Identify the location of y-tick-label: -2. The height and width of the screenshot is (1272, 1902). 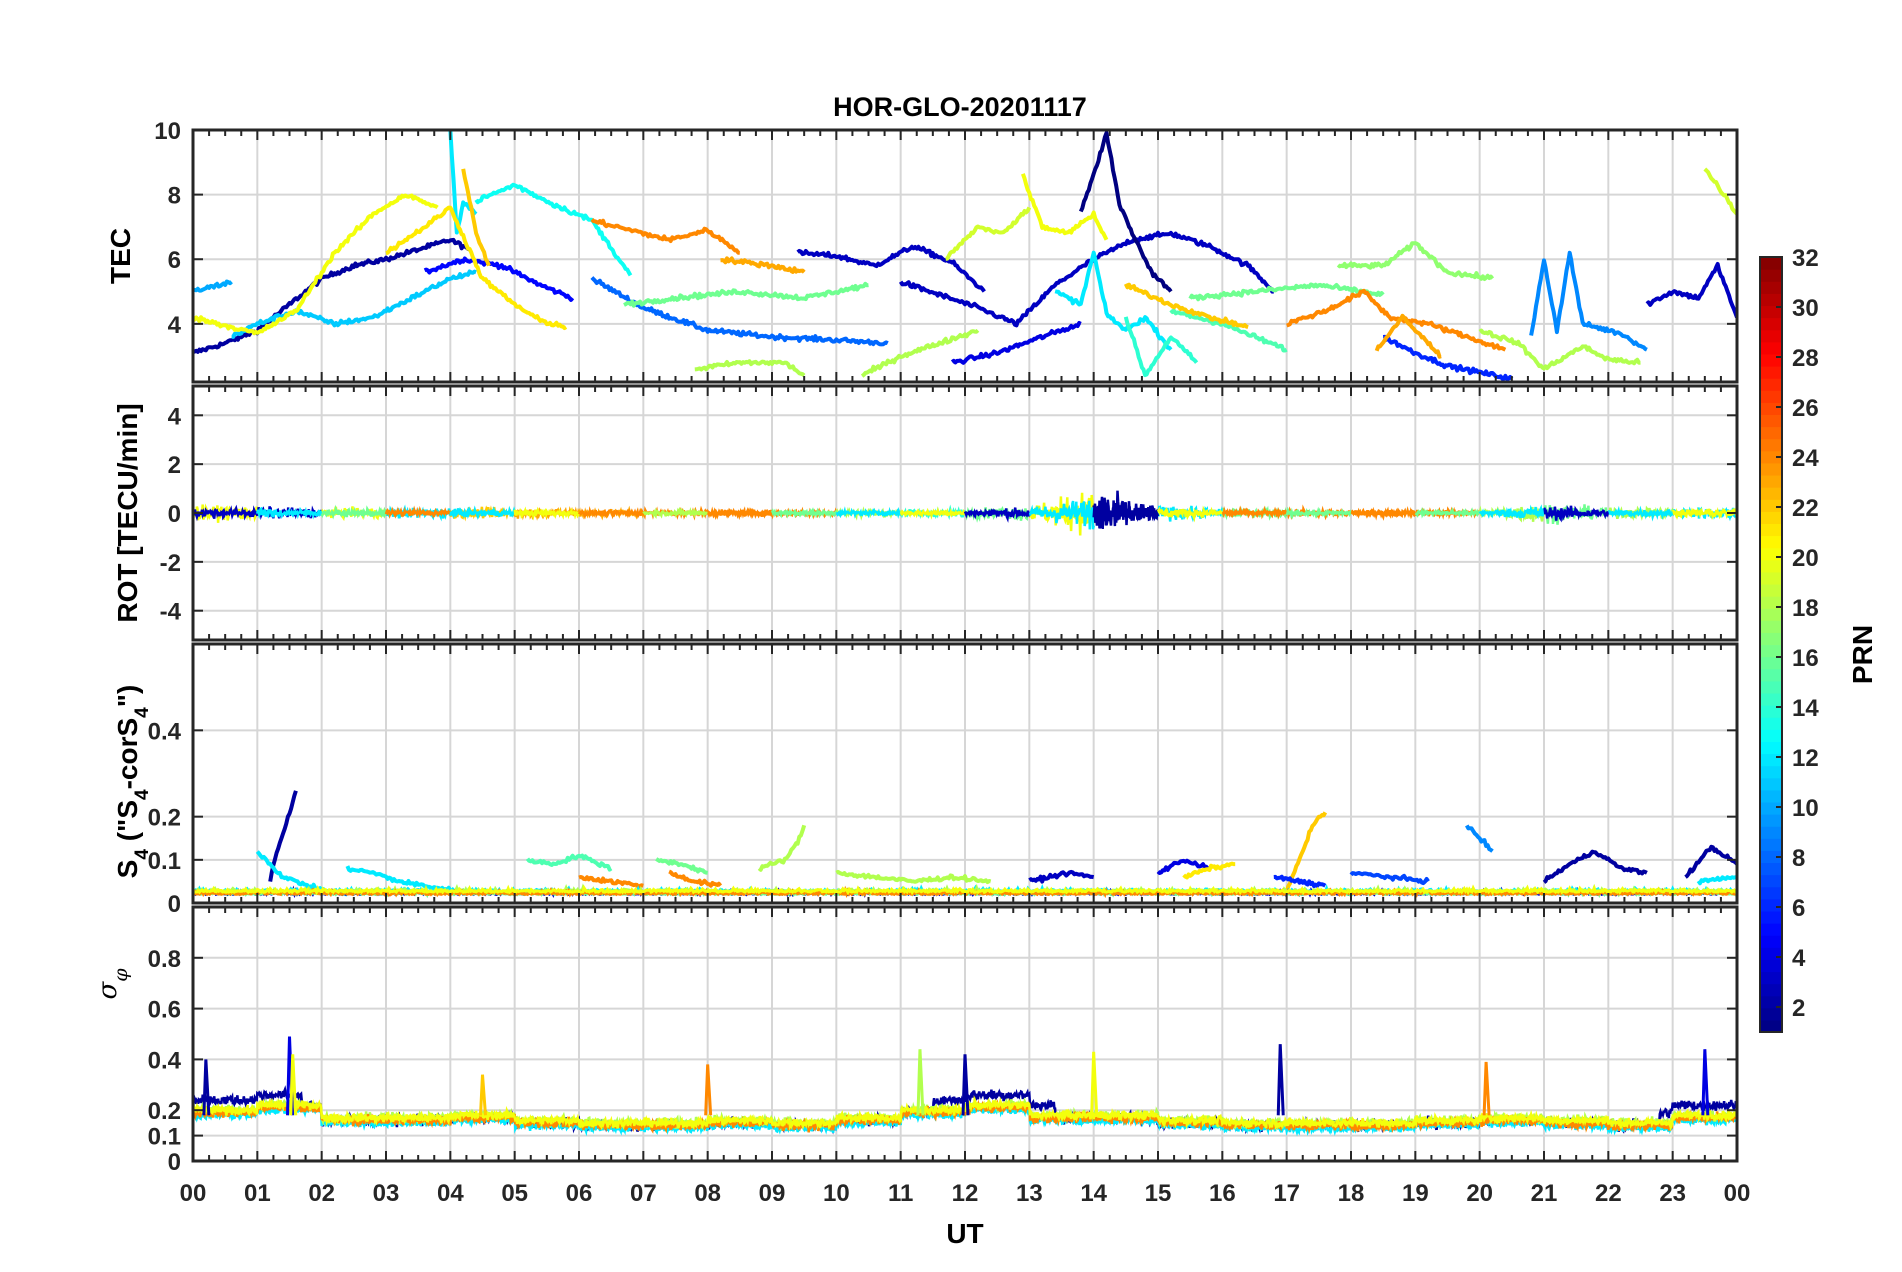
(170, 563).